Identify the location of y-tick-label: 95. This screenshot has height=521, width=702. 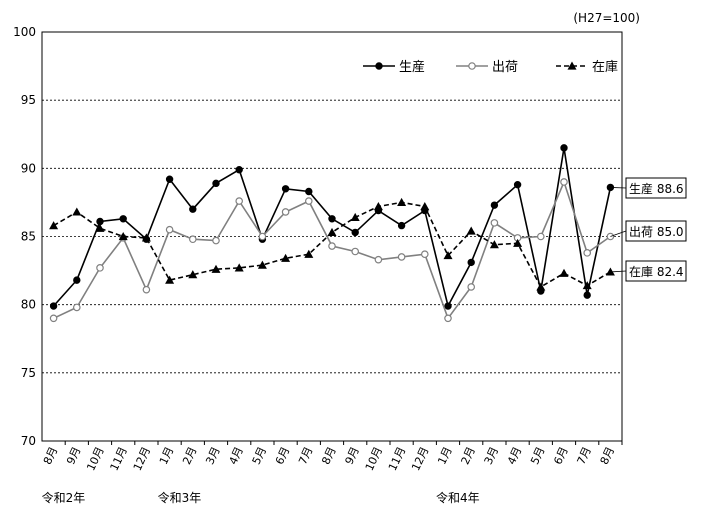
(28, 100).